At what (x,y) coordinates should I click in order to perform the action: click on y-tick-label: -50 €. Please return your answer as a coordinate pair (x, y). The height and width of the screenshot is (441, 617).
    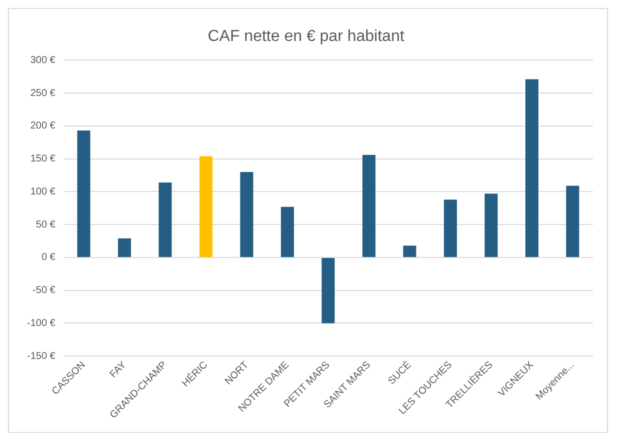
    Looking at the image, I should click on (44, 290).